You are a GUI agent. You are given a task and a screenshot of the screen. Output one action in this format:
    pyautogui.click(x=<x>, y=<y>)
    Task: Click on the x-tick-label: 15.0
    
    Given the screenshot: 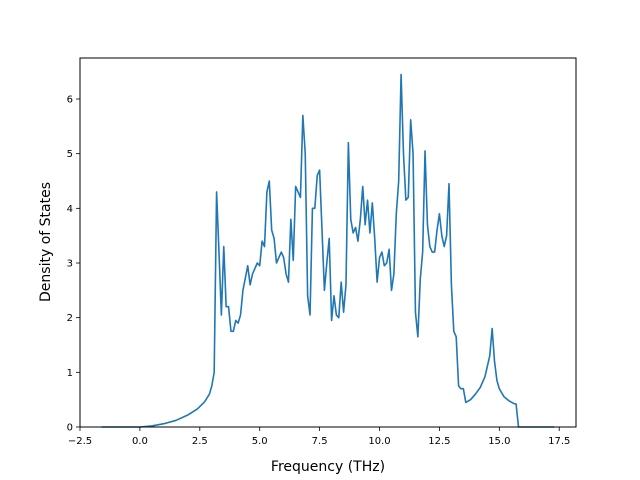 What is the action you would take?
    pyautogui.click(x=499, y=441)
    